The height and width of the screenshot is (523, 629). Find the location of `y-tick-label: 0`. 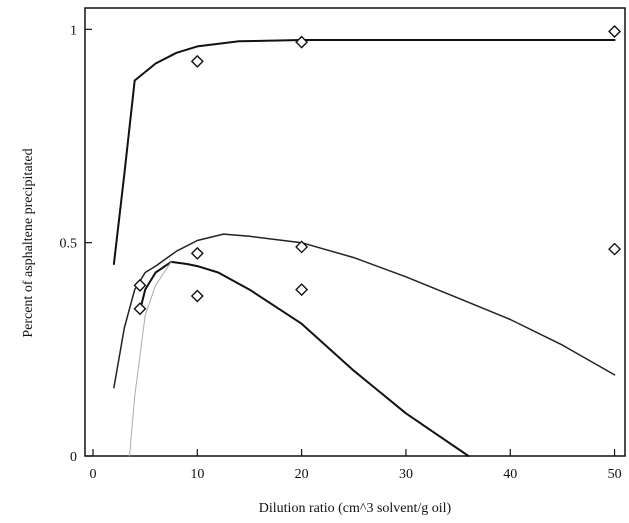

y-tick-label: 0 is located at coordinates (73, 457).